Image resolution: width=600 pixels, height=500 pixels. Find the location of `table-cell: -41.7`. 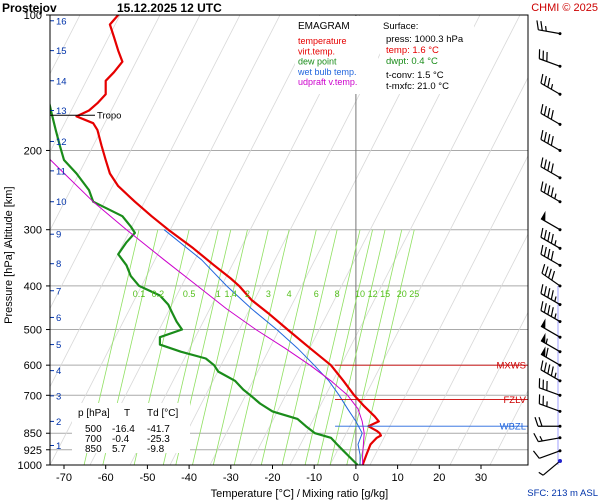

table-cell: -41.7 is located at coordinates (158, 429).